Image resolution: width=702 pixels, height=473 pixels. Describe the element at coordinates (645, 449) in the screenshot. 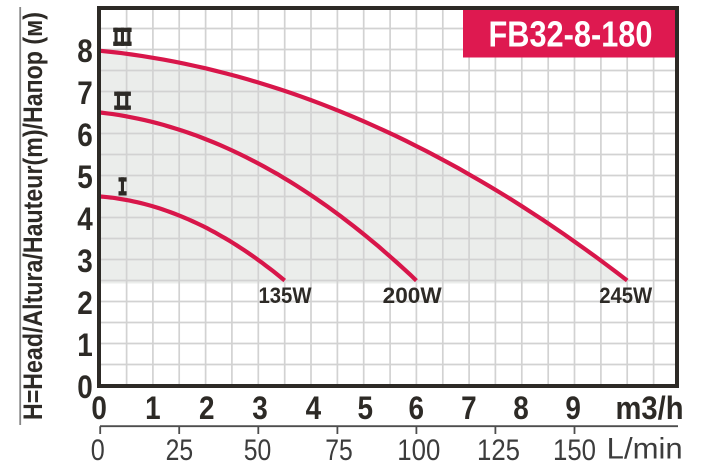

I see `svg-text: L/min` at that location.